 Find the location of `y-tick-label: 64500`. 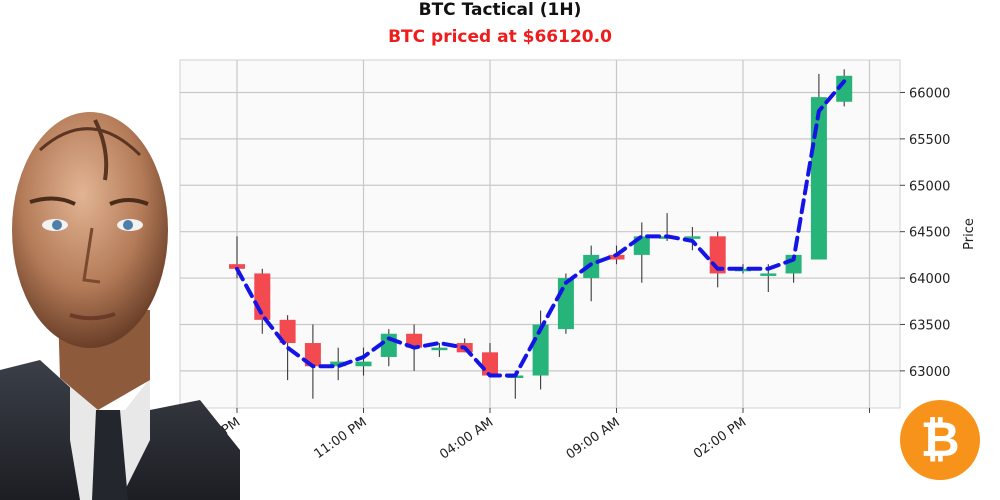

y-tick-label: 64500 is located at coordinates (929, 233).